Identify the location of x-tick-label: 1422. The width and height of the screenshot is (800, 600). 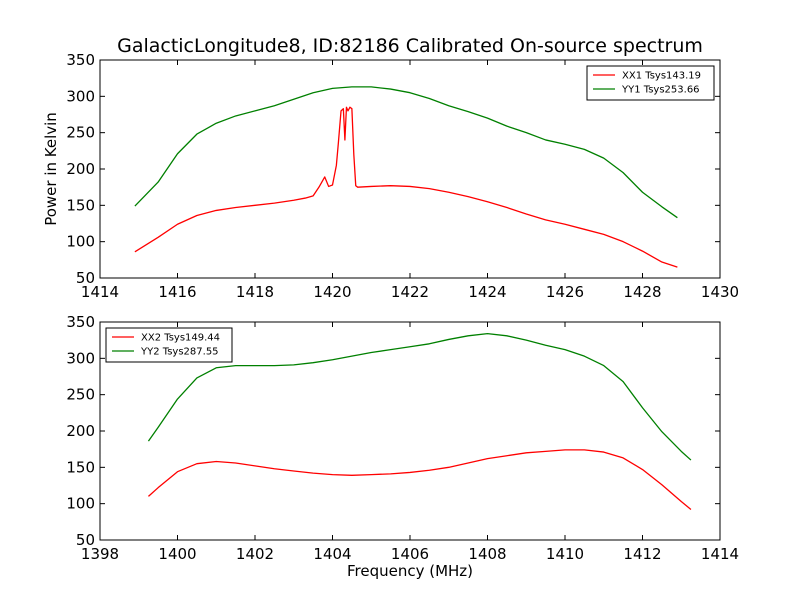
(410, 292).